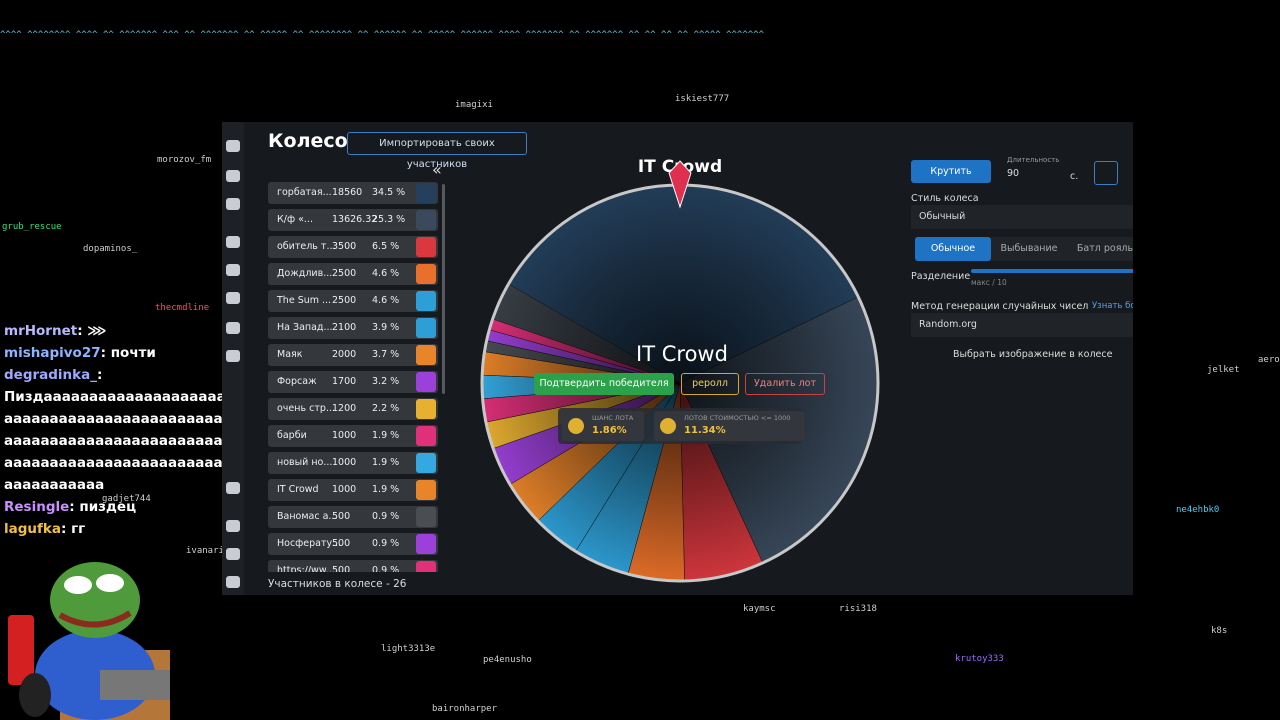  Describe the element at coordinates (66, 529) in the screenshot. I see `chat-colon: :` at that location.